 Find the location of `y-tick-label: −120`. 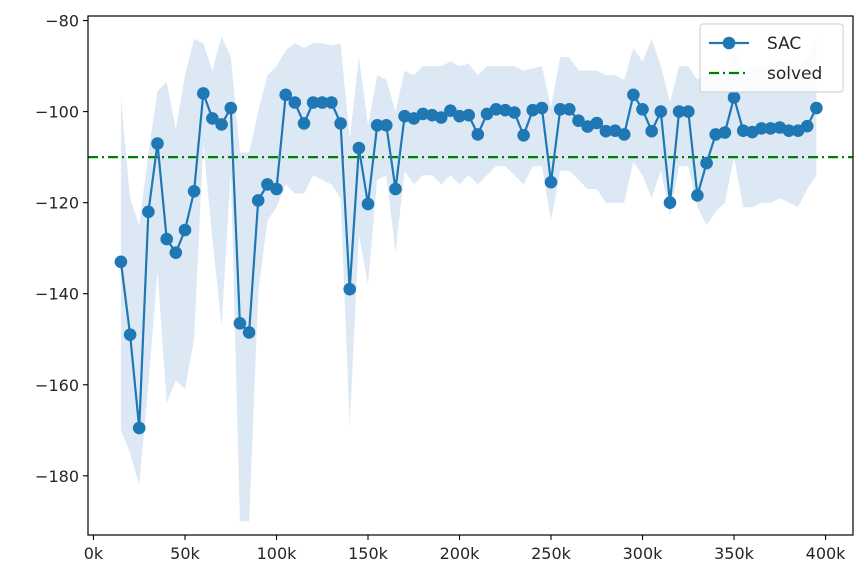

y-tick-label: −120 is located at coordinates (57, 203).